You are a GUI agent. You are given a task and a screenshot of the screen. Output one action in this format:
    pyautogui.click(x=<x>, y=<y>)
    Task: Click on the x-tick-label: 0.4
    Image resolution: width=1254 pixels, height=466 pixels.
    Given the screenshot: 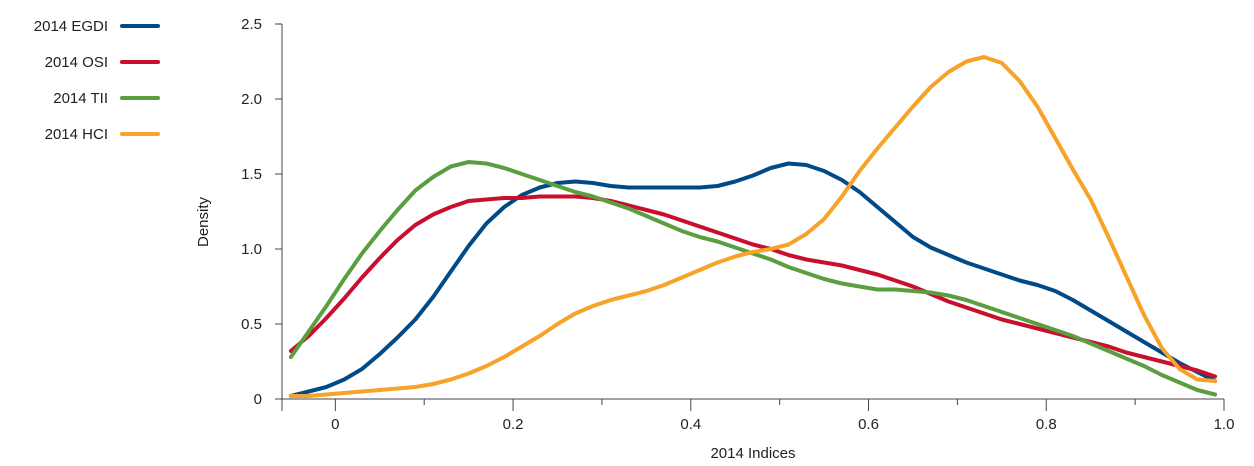 What is the action you would take?
    pyautogui.click(x=690, y=424)
    